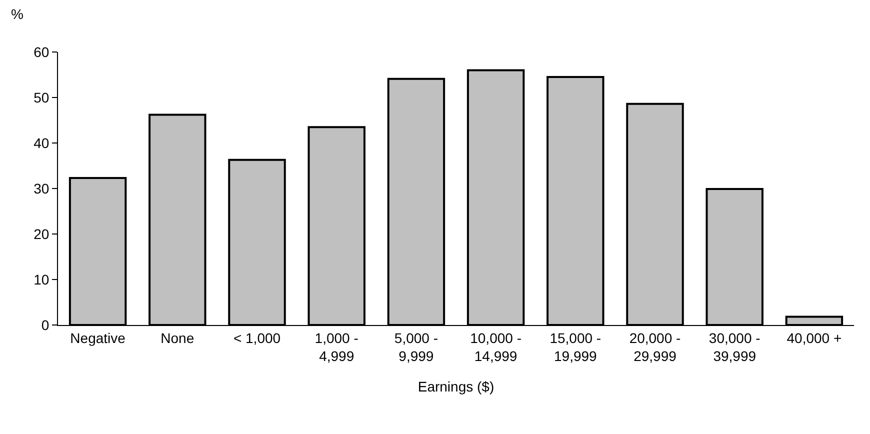 The width and height of the screenshot is (870, 434). I want to click on y-axis-title: %, so click(17, 14).